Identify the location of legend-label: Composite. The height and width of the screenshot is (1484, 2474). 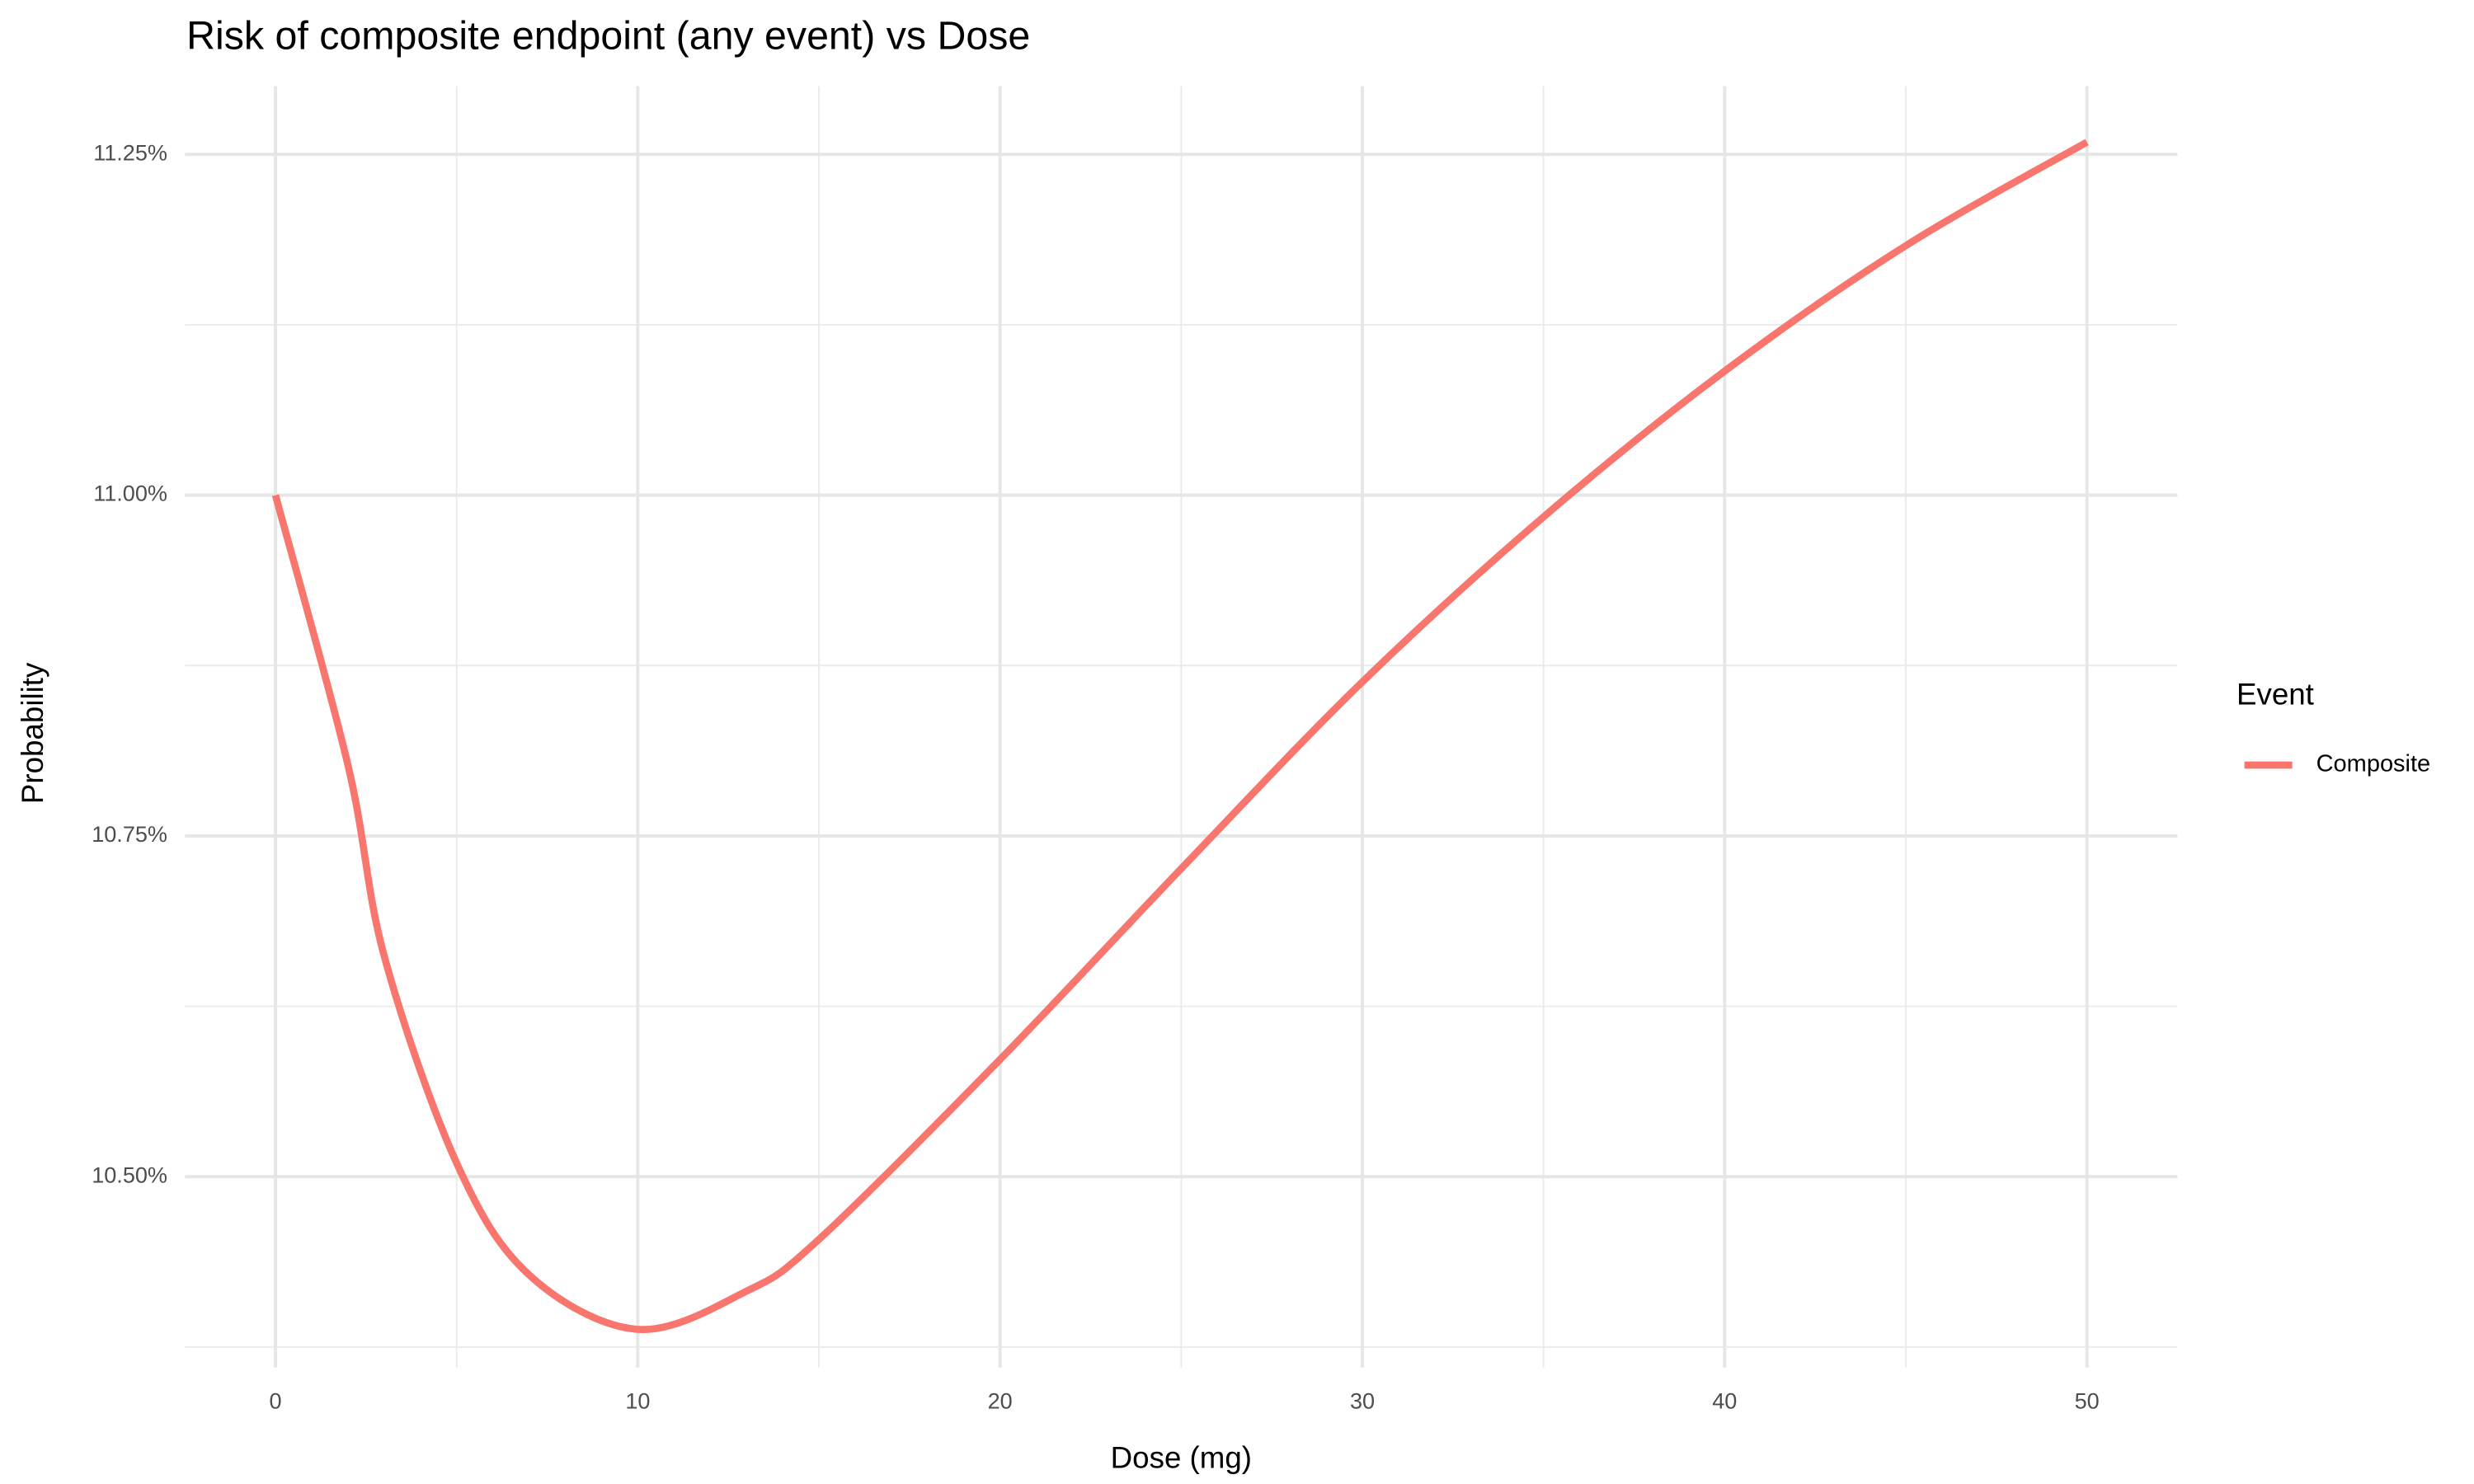
(2373, 764).